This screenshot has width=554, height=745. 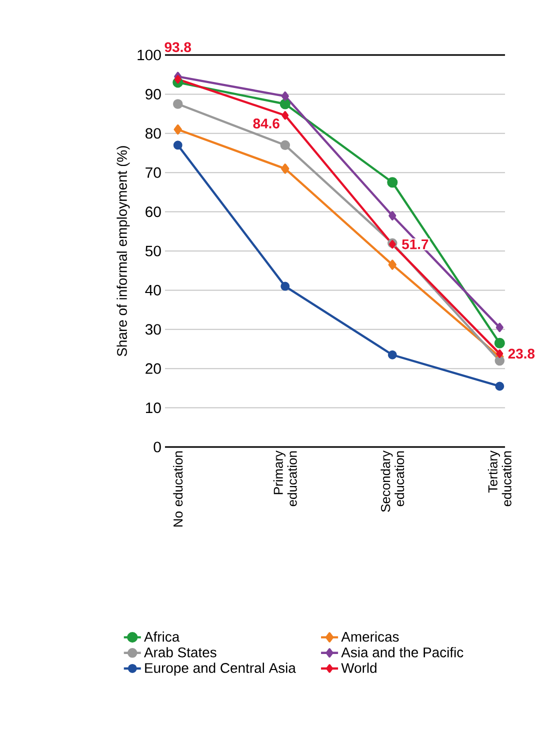 What do you see at coordinates (123, 251) in the screenshot?
I see `y-axis-title: Share of informal employment (%)` at bounding box center [123, 251].